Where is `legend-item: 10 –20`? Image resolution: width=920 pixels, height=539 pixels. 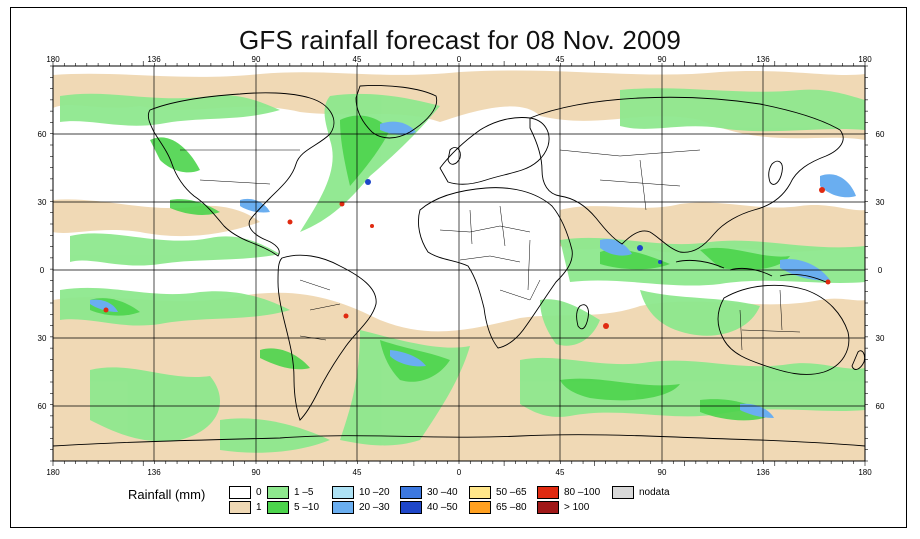 legend-item: 10 –20 is located at coordinates (361, 492).